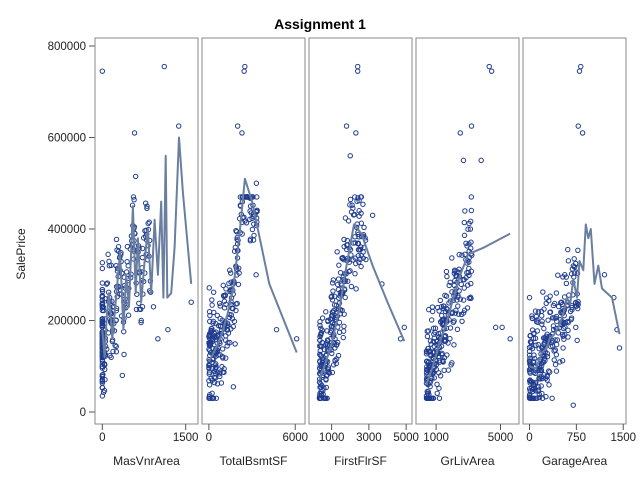 The width and height of the screenshot is (640, 480). Describe the element at coordinates (369, 438) in the screenshot. I see `x-tick-label: 3000` at that location.